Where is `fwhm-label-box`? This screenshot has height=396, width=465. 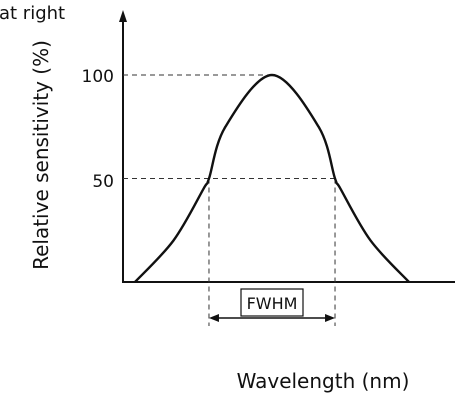
fwhm-label-box is located at coordinates (272, 302).